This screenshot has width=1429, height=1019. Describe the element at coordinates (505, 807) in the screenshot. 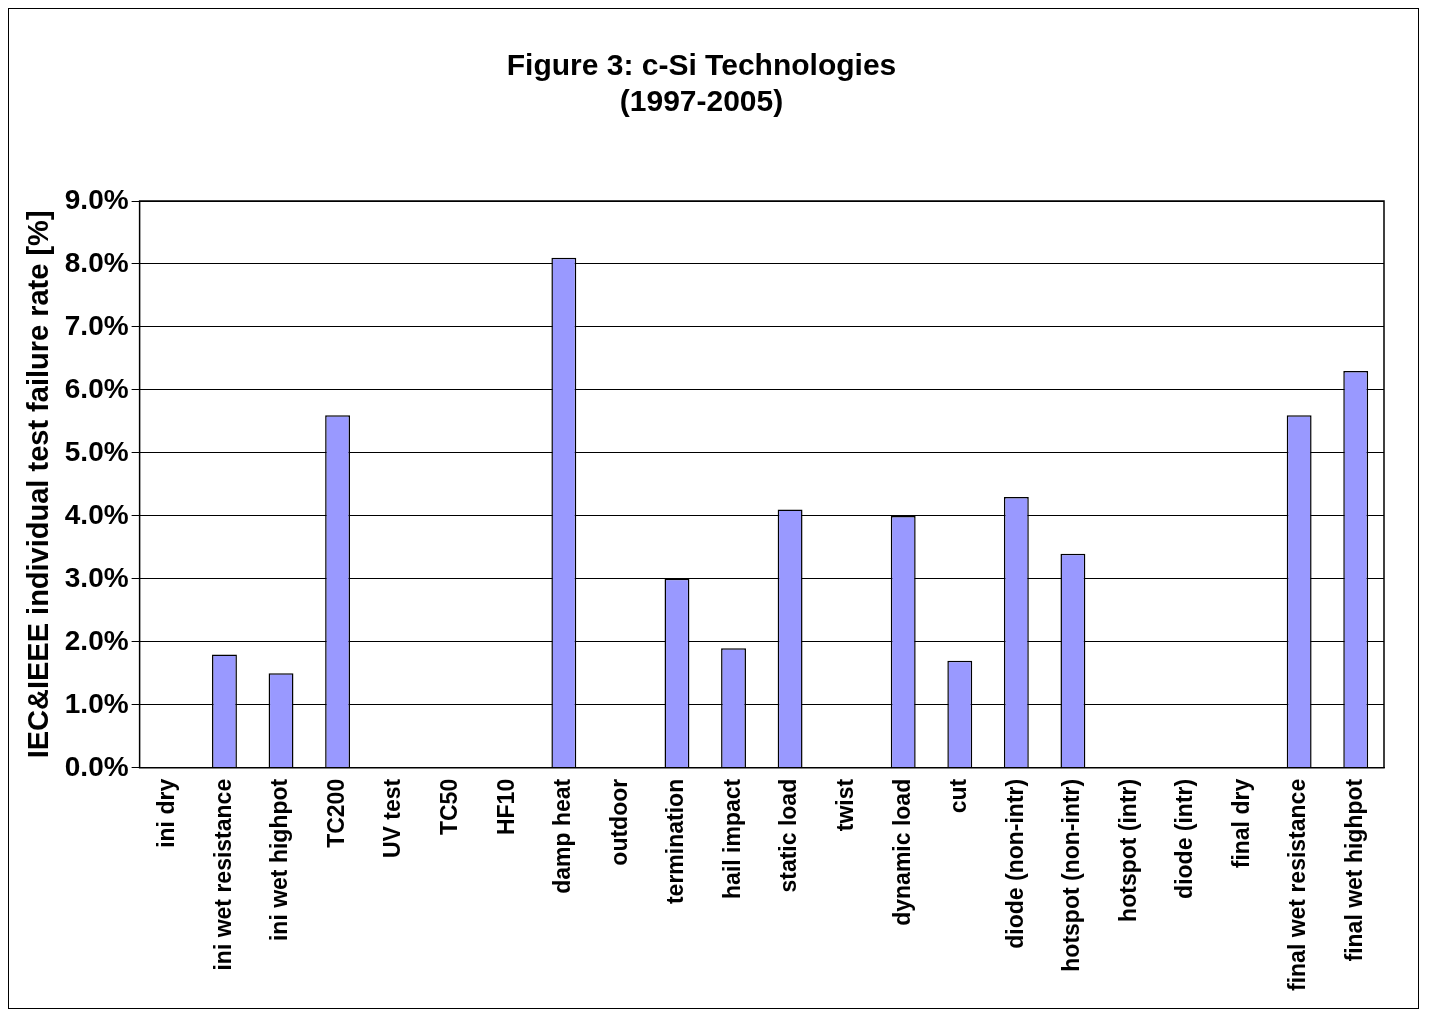

I see `x-tick-label: HF10` at that location.